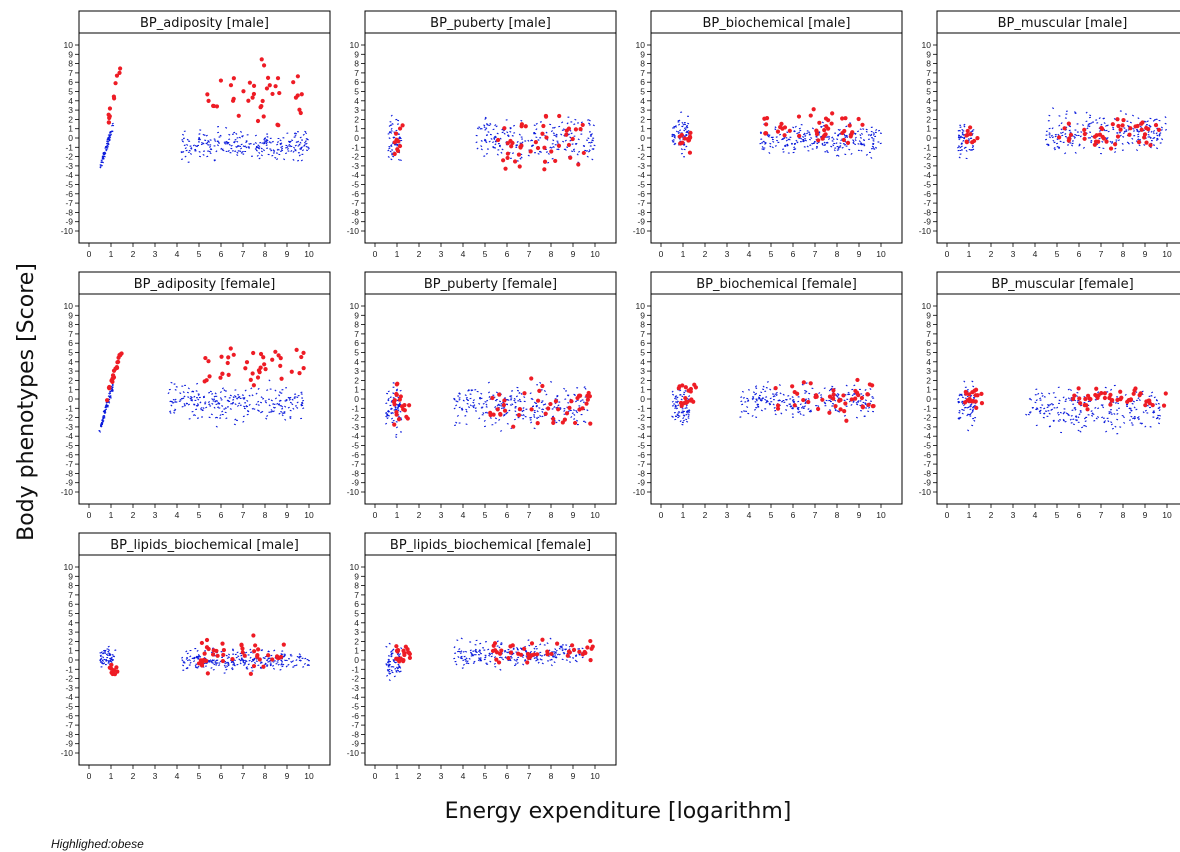 This screenshot has height=852, width=1180. I want to click on plot-area, so click(204, 138).